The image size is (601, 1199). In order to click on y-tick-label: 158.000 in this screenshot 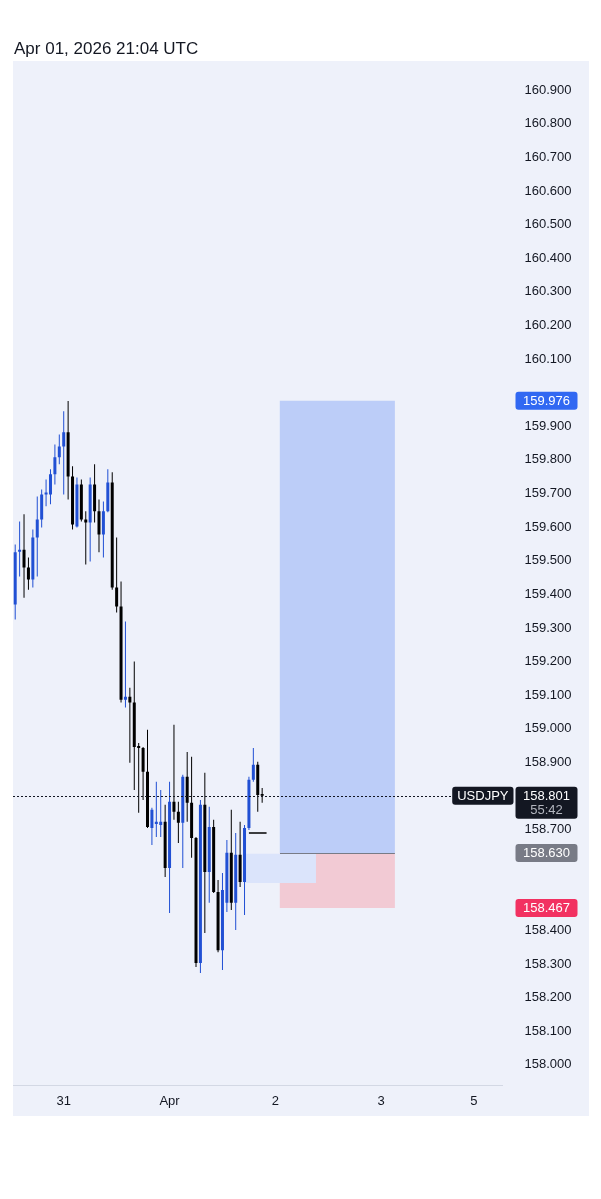, I will do `click(548, 1064)`.